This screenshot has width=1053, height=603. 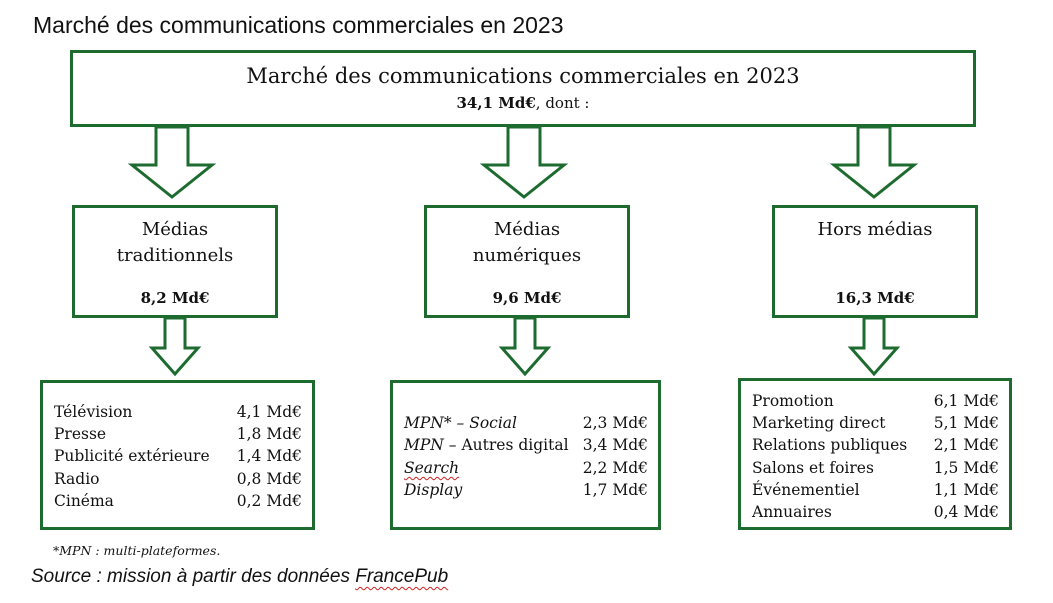 I want to click on arrow-to-traditional-list-icon, so click(x=175, y=346).